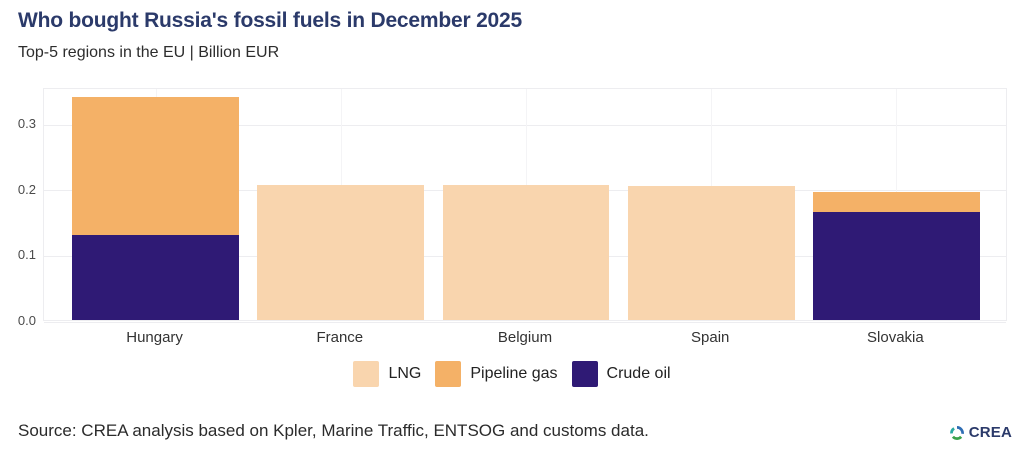 This screenshot has height=455, width=1024. Describe the element at coordinates (26, 124) in the screenshot. I see `y-tick-label: 0.3` at that location.